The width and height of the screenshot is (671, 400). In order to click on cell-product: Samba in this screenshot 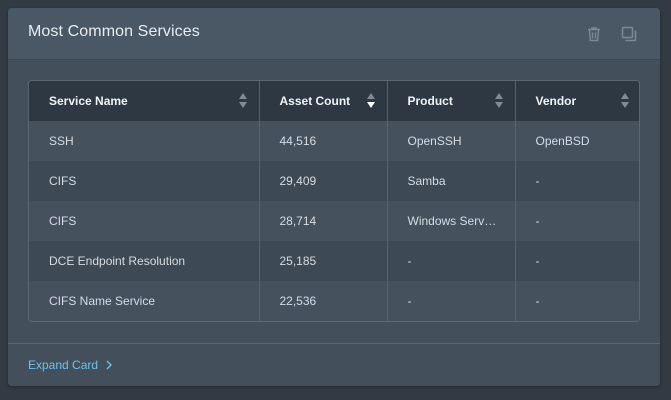, I will do `click(451, 181)`.